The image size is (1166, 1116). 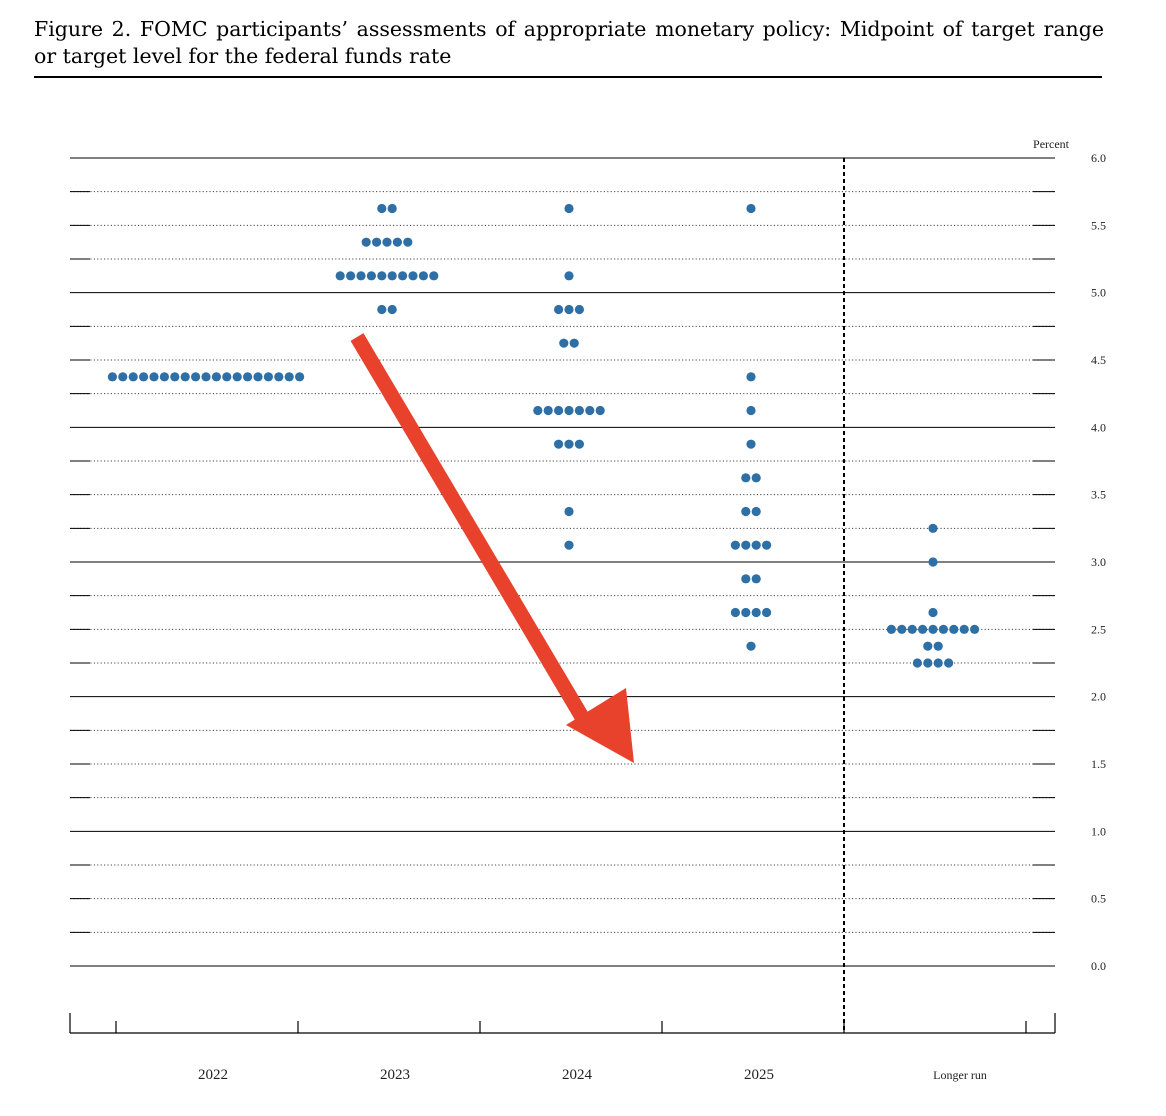 What do you see at coordinates (1098, 360) in the screenshot?
I see `y-tick-label: 4.5` at bounding box center [1098, 360].